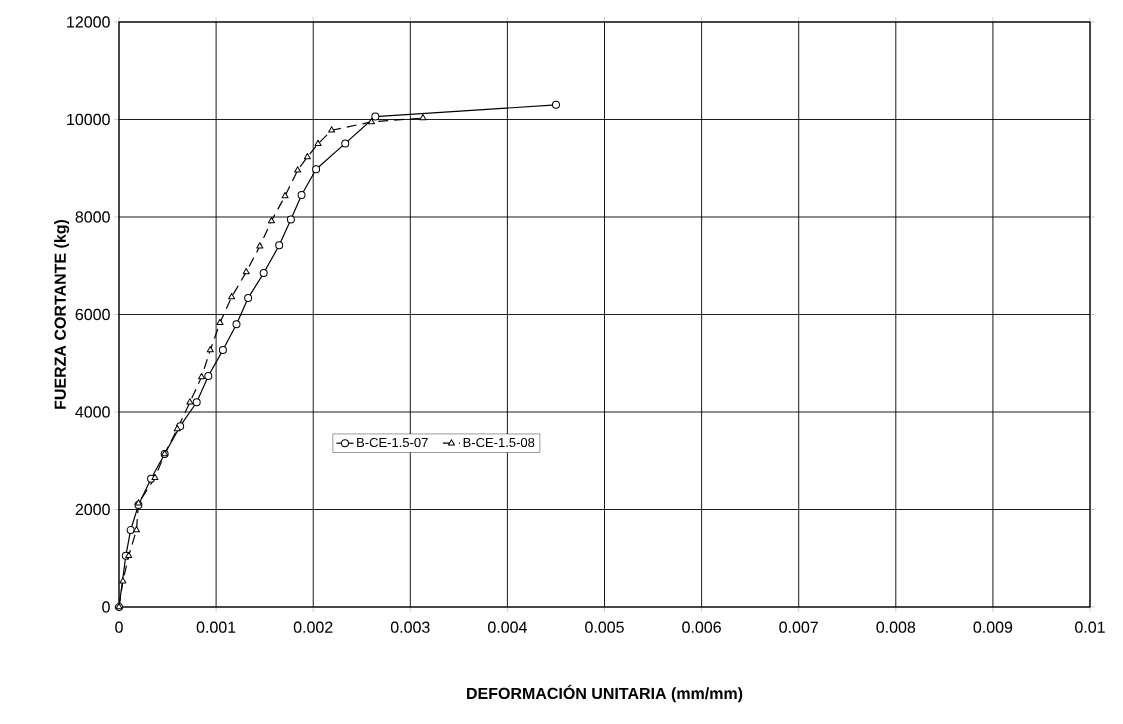 The image size is (1123, 724). What do you see at coordinates (119, 627) in the screenshot?
I see `x-tick-label: 0` at bounding box center [119, 627].